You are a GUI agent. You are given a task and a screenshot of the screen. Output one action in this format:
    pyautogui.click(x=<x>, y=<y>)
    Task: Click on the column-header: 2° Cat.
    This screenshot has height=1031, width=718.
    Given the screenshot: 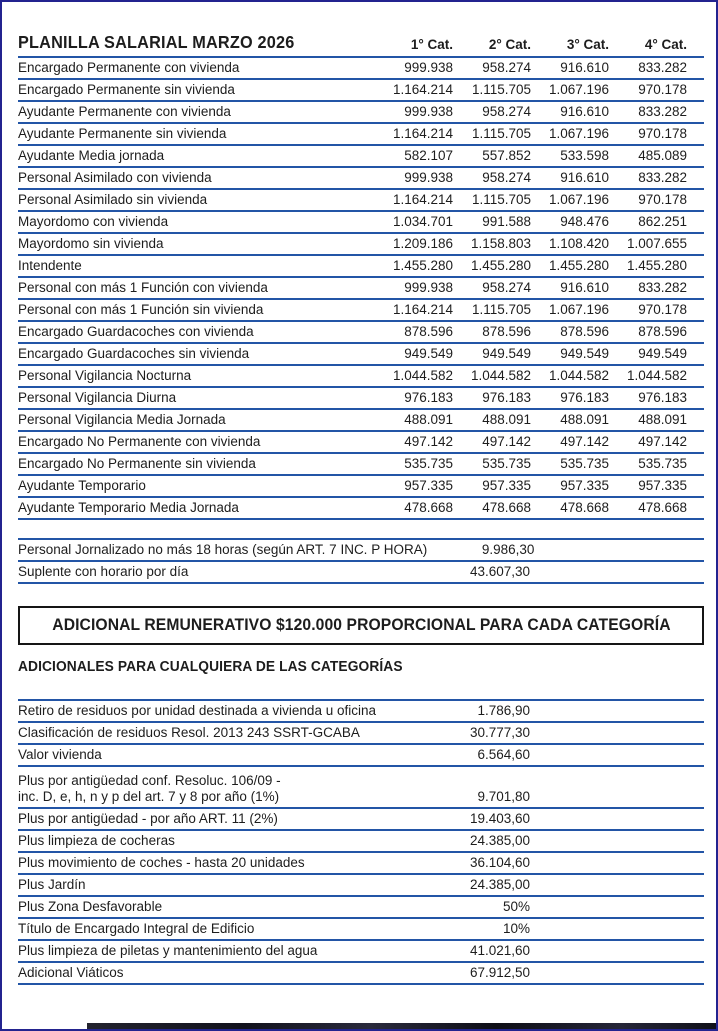 What is the action you would take?
    pyautogui.click(x=509, y=44)
    